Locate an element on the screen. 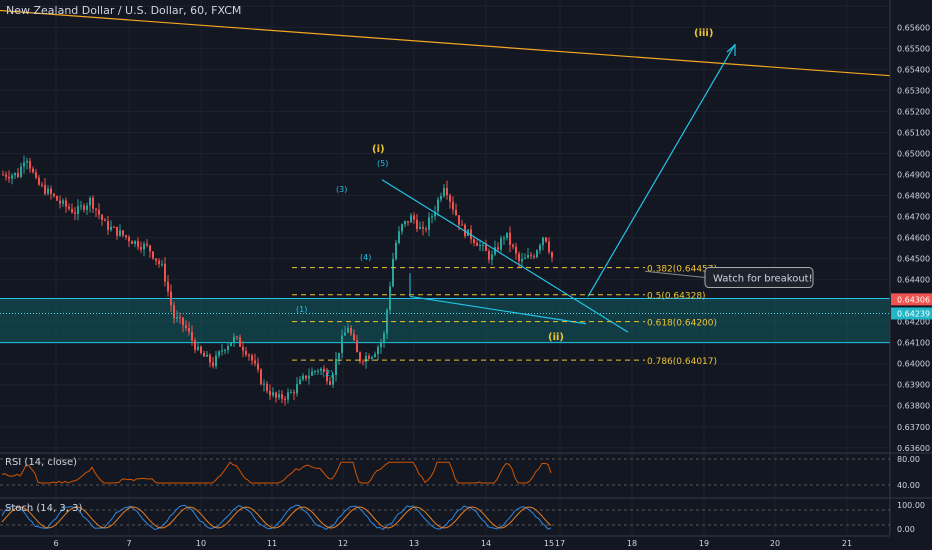 Image resolution: width=932 pixels, height=550 pixels. price-tick-label: 0.64800 is located at coordinates (913, 196).